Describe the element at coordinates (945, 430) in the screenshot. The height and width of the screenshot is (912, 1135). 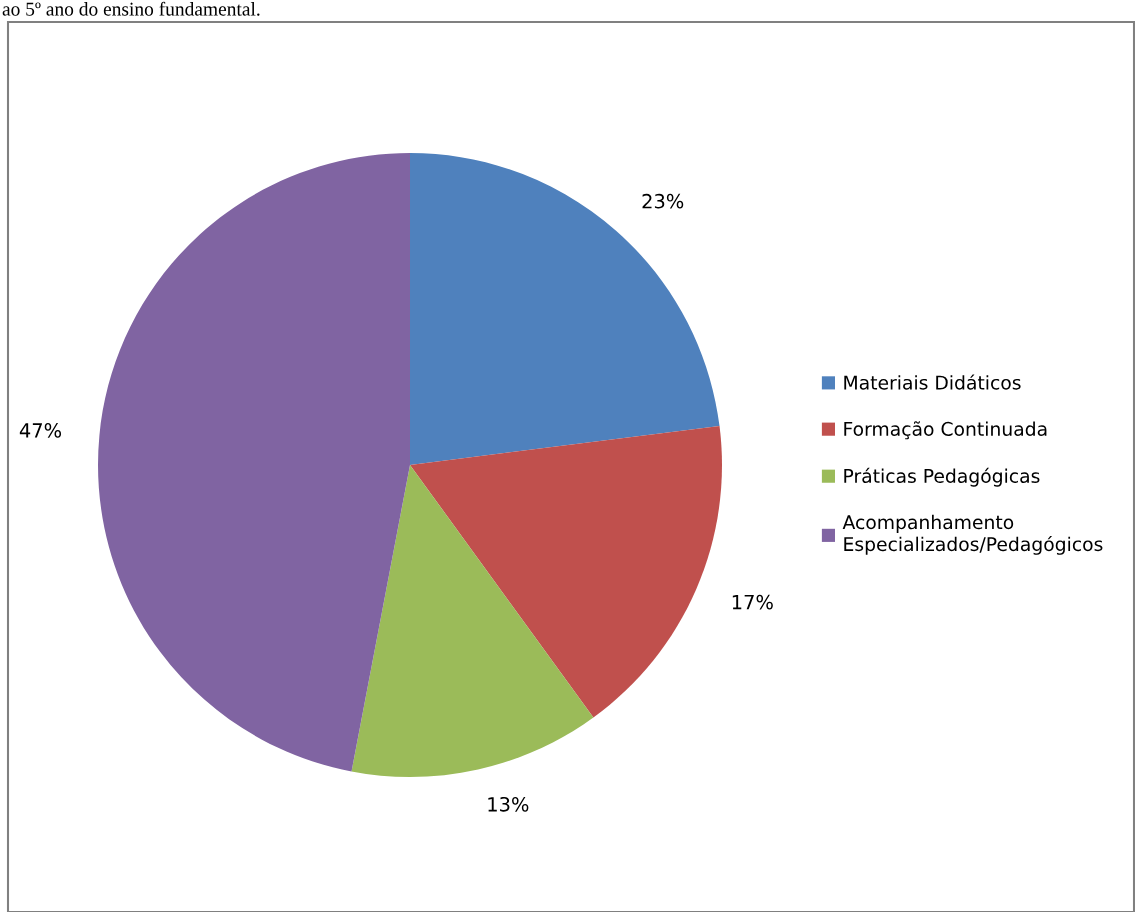
I see `legend-label: Formação Continuada` at that location.